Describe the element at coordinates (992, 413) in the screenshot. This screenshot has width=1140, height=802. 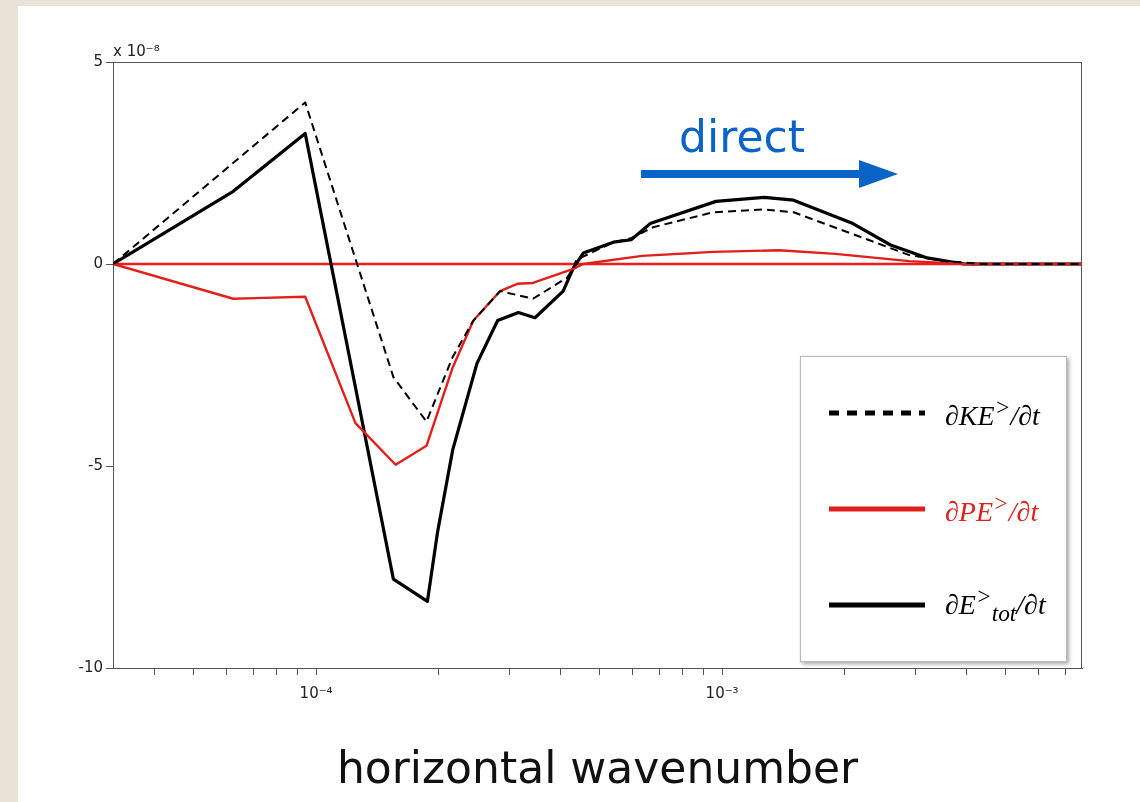
I see `legend-label: ∂KE$^{>}$/∂t` at that location.